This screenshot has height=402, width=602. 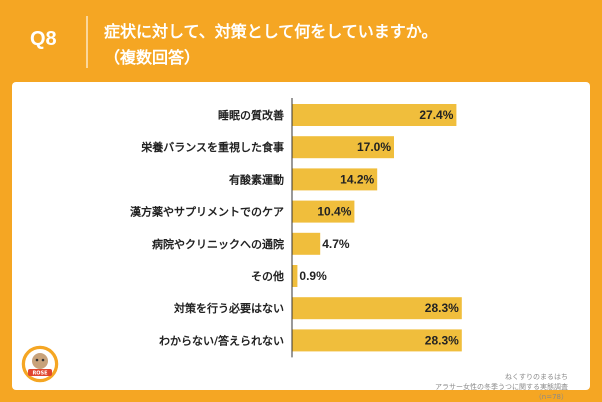 What do you see at coordinates (334, 212) in the screenshot?
I see `value-label: 10.4%` at bounding box center [334, 212].